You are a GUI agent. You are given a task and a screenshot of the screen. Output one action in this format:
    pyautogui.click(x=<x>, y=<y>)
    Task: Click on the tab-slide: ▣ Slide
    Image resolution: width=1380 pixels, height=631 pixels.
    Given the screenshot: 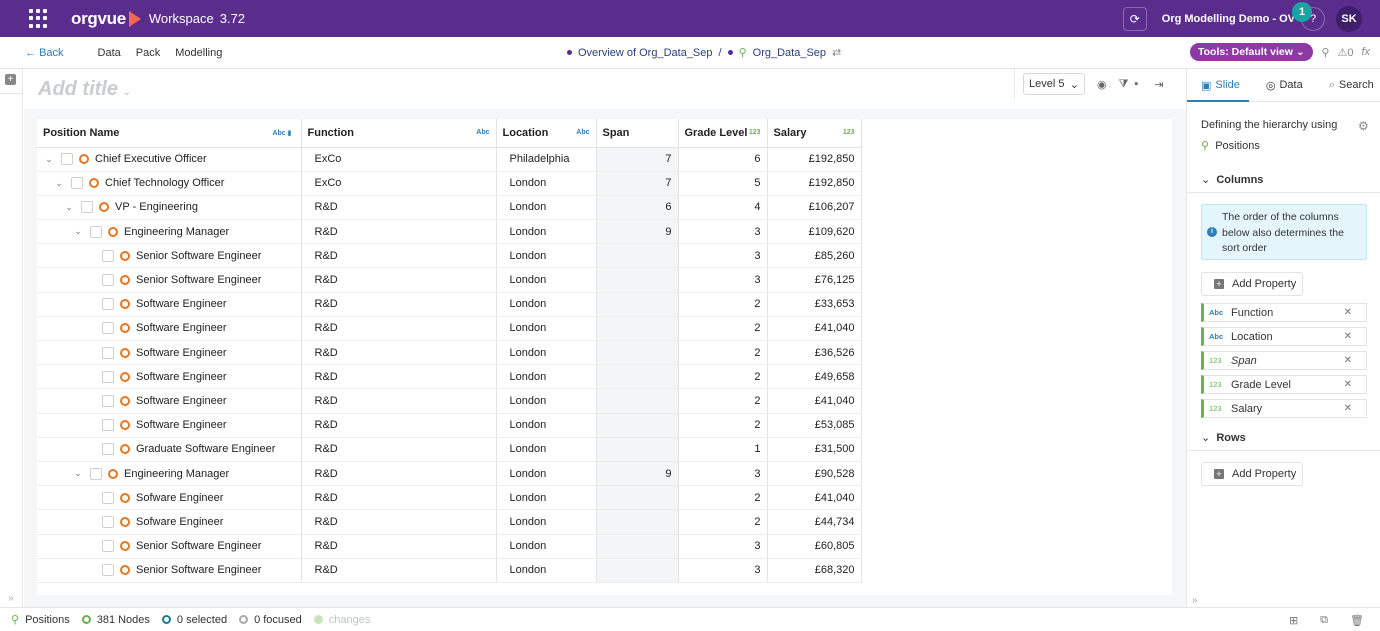 What is the action you would take?
    pyautogui.click(x=1220, y=85)
    